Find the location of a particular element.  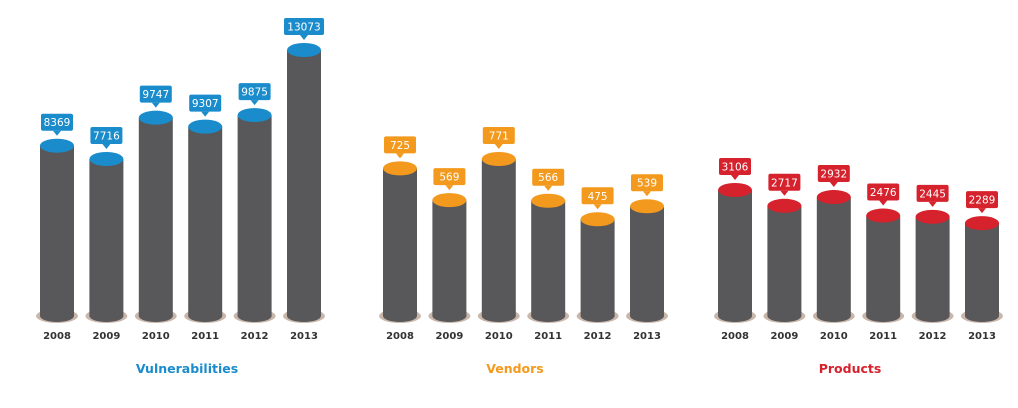

chart-title: Vulnerabilities is located at coordinates (187, 368).